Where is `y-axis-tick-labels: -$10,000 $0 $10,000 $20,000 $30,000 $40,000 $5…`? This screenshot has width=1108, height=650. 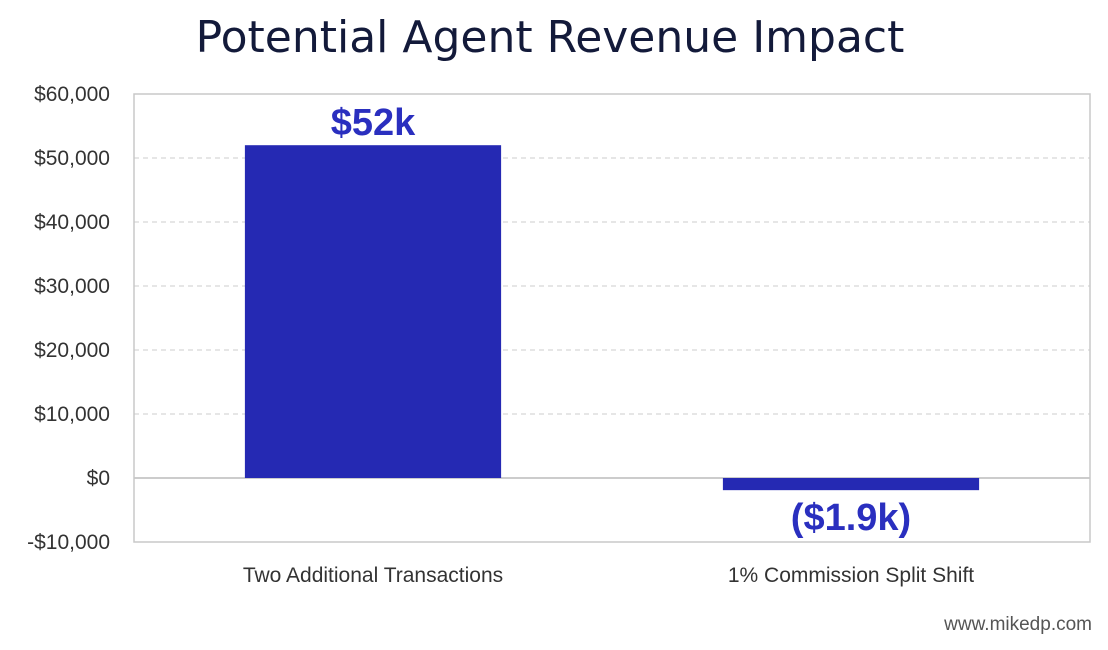 y-axis-tick-labels: -$10,000 $0 $10,000 $20,000 $30,000 $40,000 $5… is located at coordinates (68, 318).